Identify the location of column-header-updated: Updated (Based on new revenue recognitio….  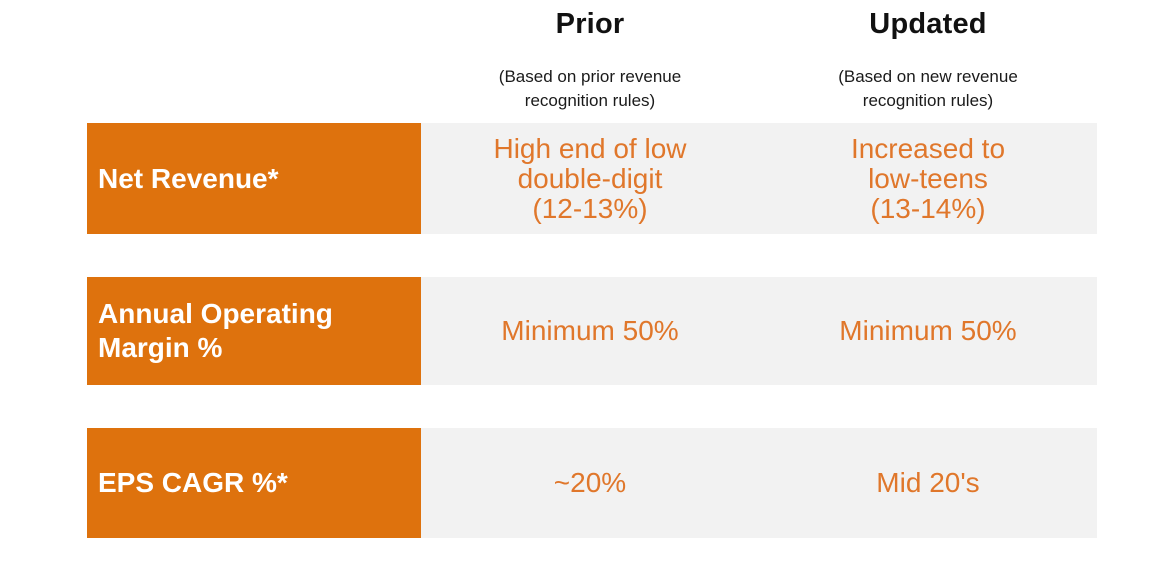
(928, 60).